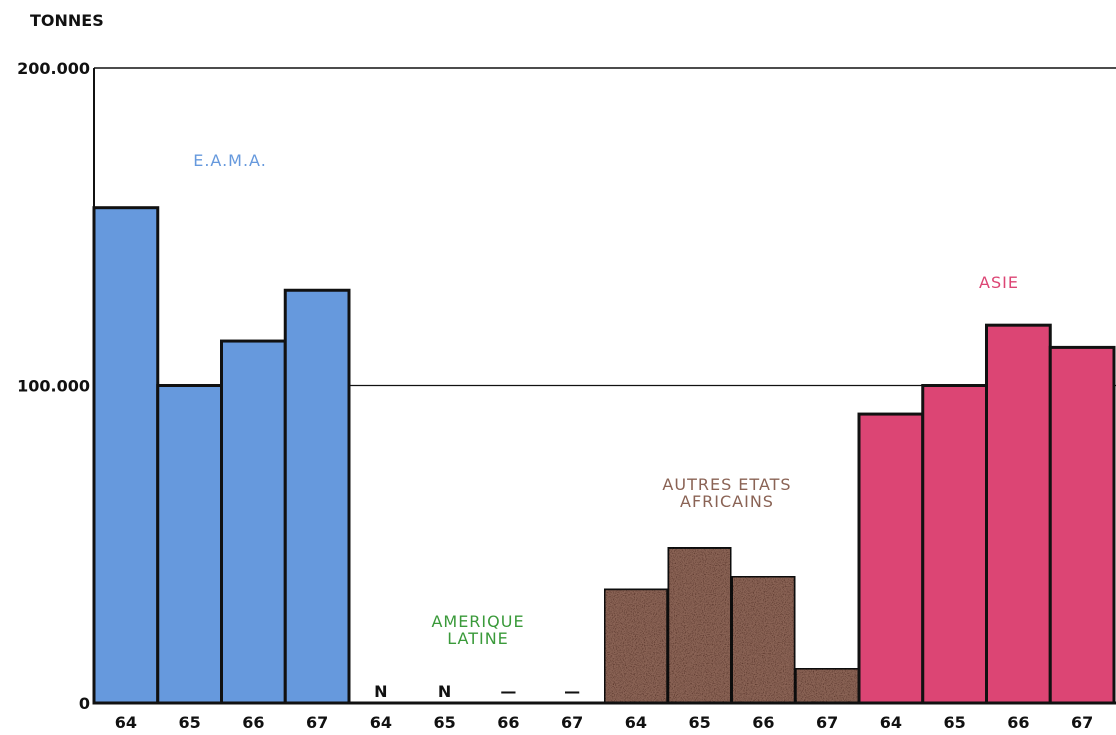 The width and height of the screenshot is (1116, 735). What do you see at coordinates (230, 160) in the screenshot?
I see `group-label: E.A.M.A.` at bounding box center [230, 160].